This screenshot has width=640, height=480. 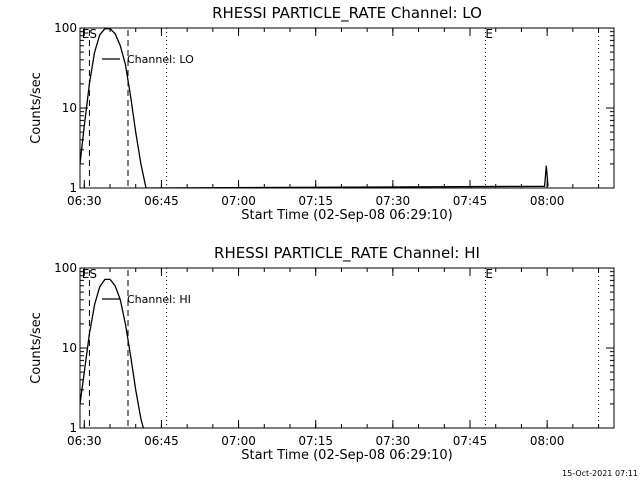 I want to click on chart-title: RHESSI PARTICLE_RATE Channel: HI, so click(x=347, y=253).